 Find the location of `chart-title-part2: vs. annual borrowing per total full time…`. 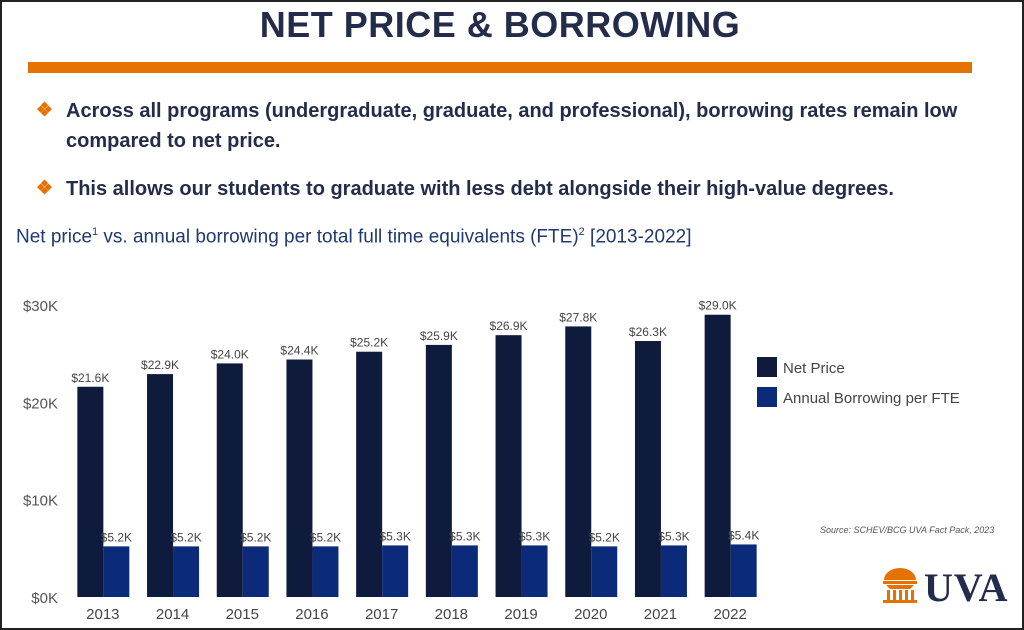

chart-title-part2: vs. annual borrowing per total full time… is located at coordinates (338, 237).